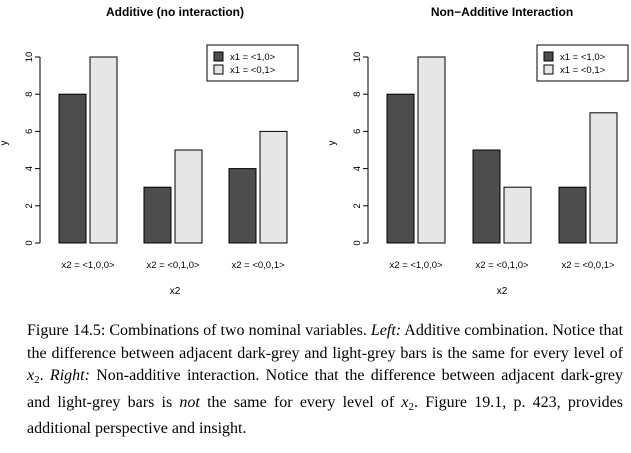  I want to click on caption-right: Right:, so click(69, 375).